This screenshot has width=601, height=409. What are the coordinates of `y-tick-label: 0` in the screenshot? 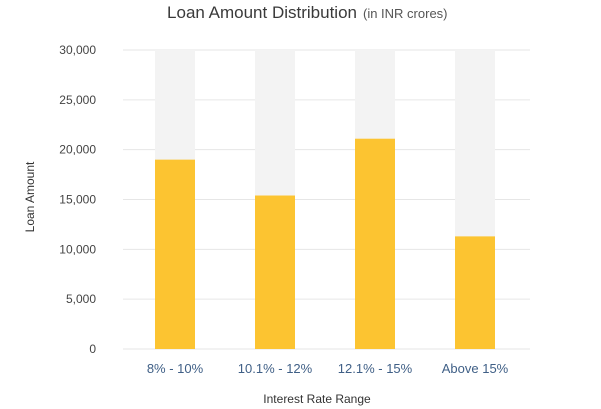 It's located at (92, 349).